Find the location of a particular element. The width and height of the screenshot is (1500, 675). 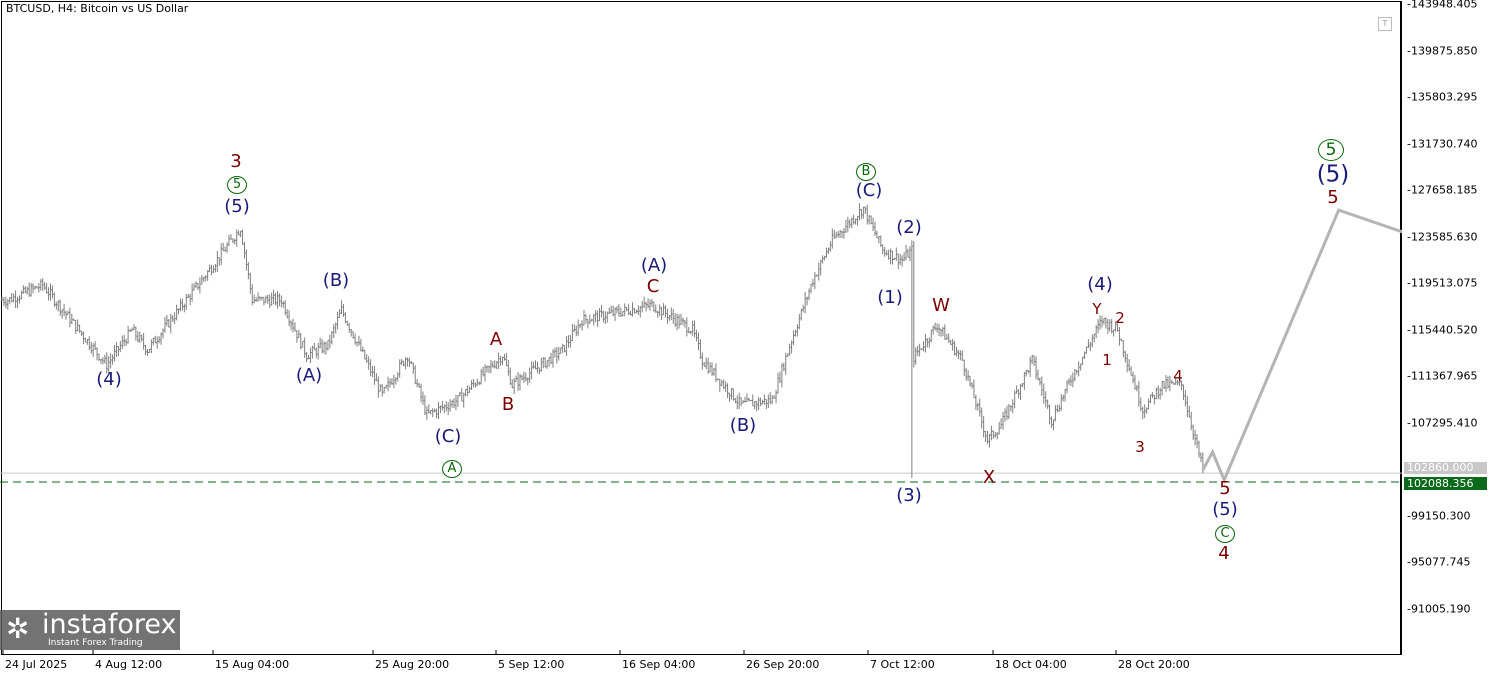

x-tick-label: 4 Aug 12:00 is located at coordinates (129, 664).